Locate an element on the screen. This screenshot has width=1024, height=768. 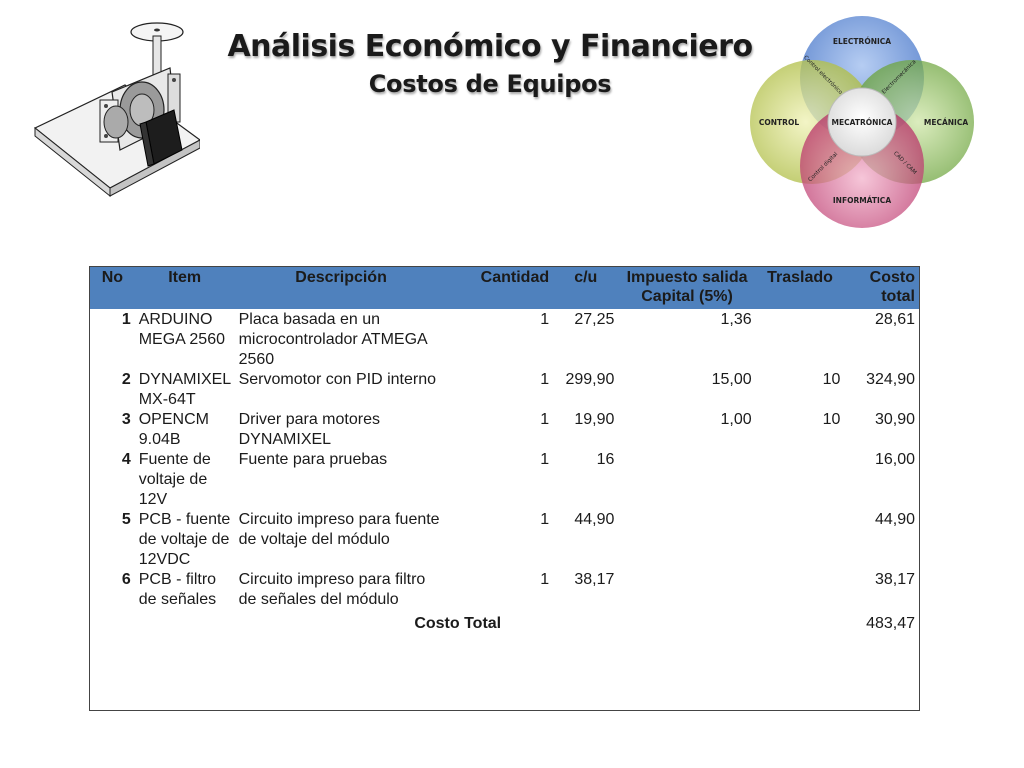
cell-description: Driver para motores DYNAMIXEL is located at coordinates (309, 429).